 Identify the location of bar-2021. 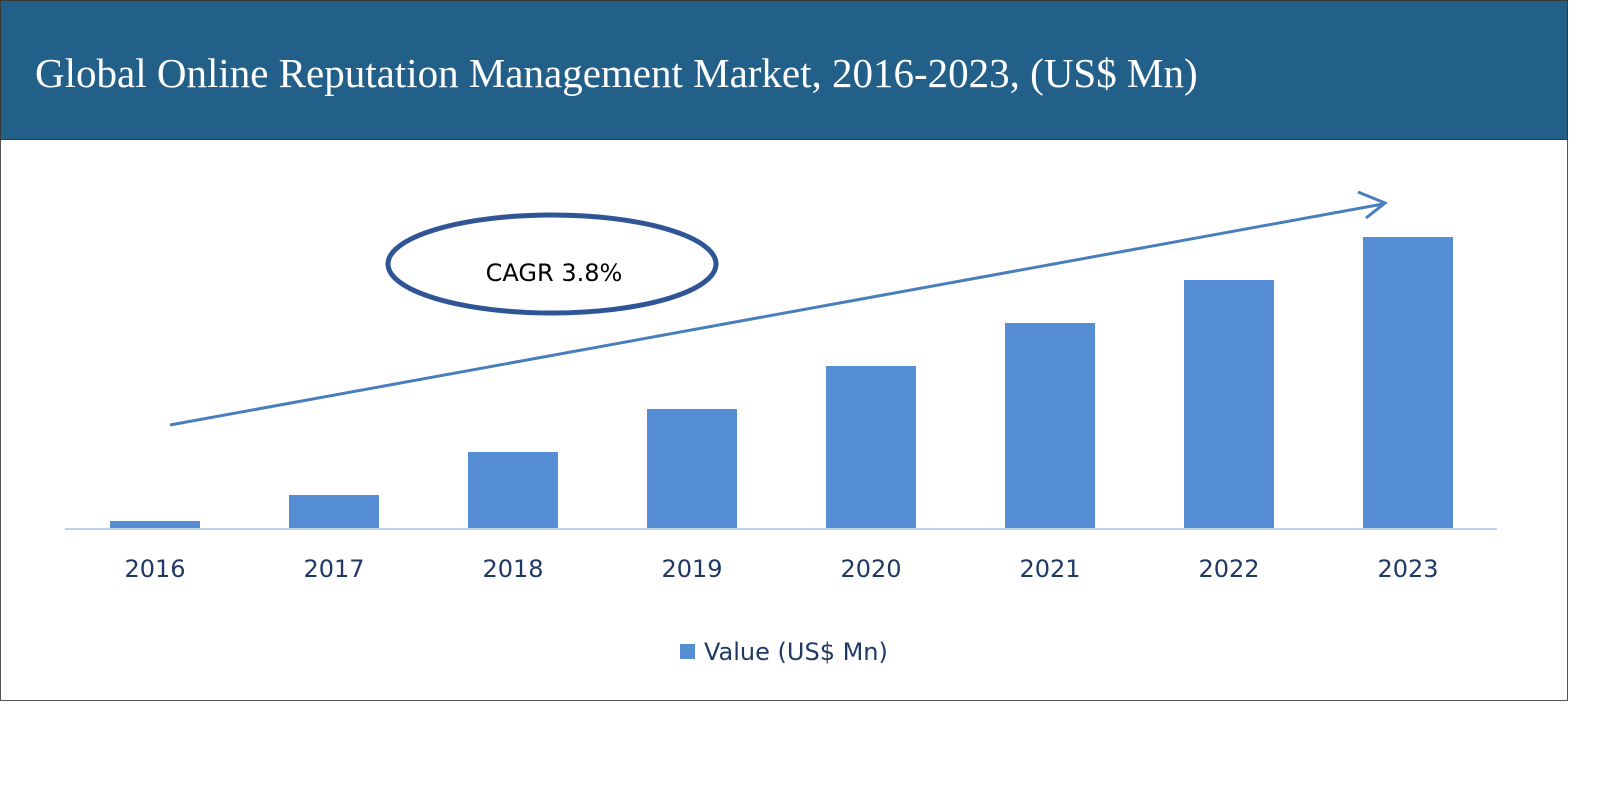
(1050, 425).